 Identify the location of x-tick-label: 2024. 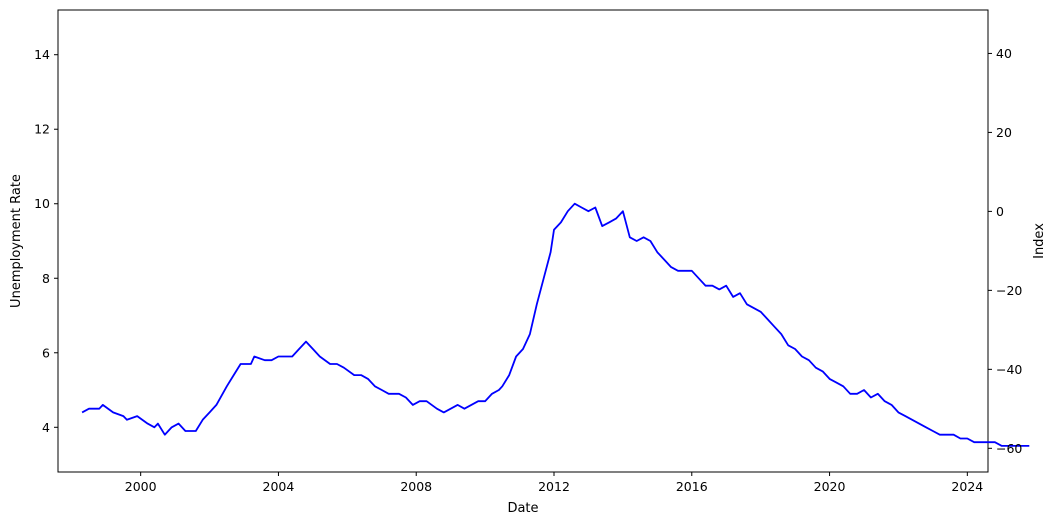
(967, 486).